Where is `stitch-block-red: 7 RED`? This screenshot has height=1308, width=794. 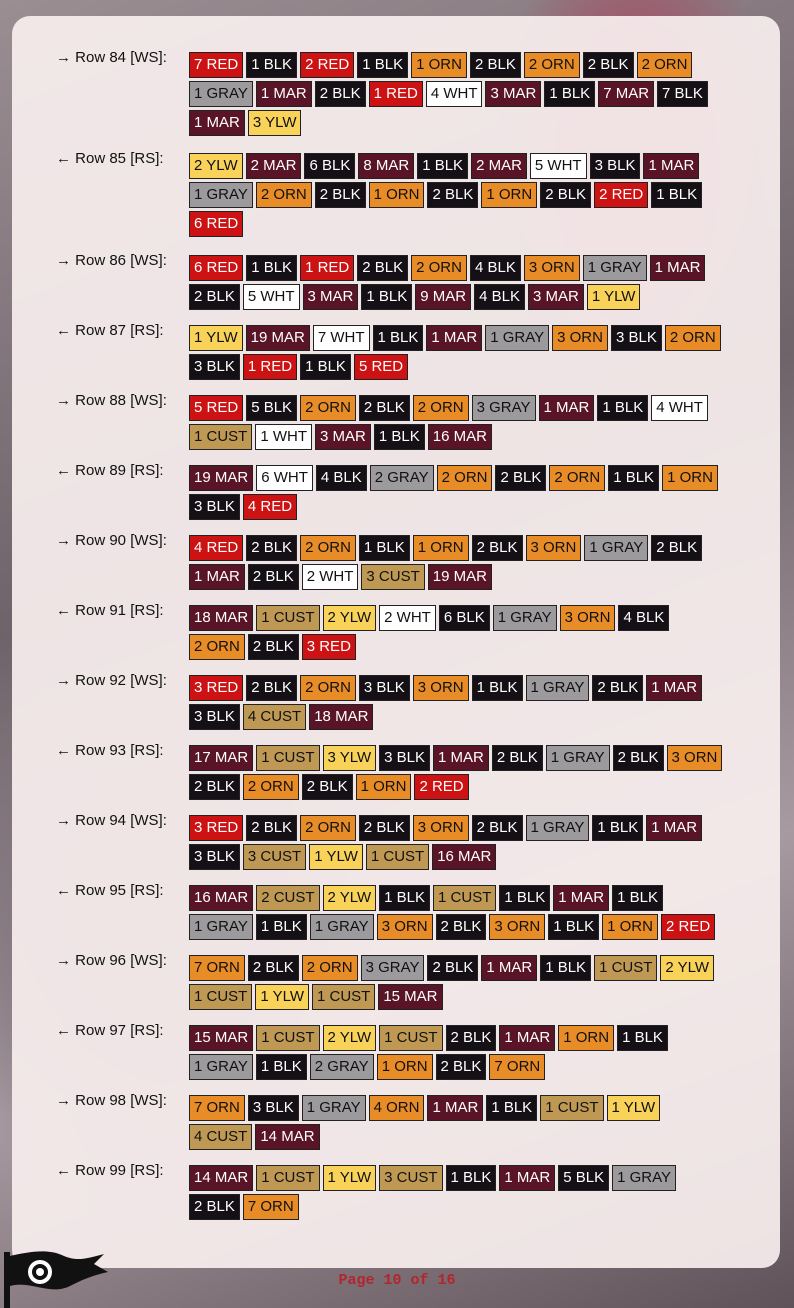 stitch-block-red: 7 RED is located at coordinates (216, 65).